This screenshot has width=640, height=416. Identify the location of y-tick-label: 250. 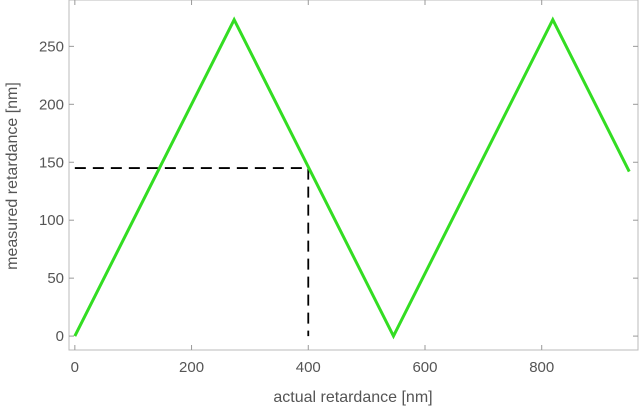
(51, 46).